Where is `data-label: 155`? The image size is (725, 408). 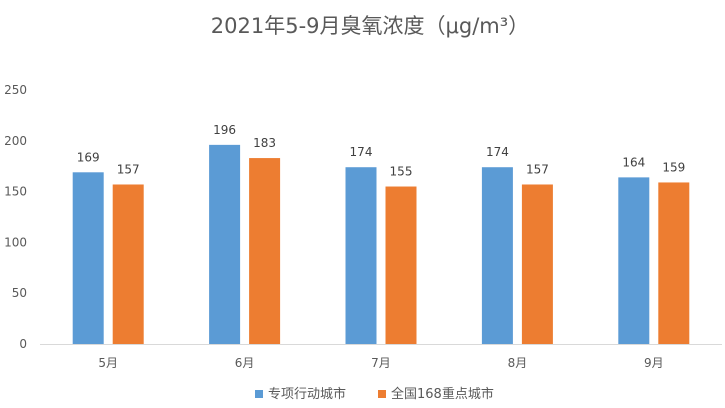 data-label: 155 is located at coordinates (401, 172).